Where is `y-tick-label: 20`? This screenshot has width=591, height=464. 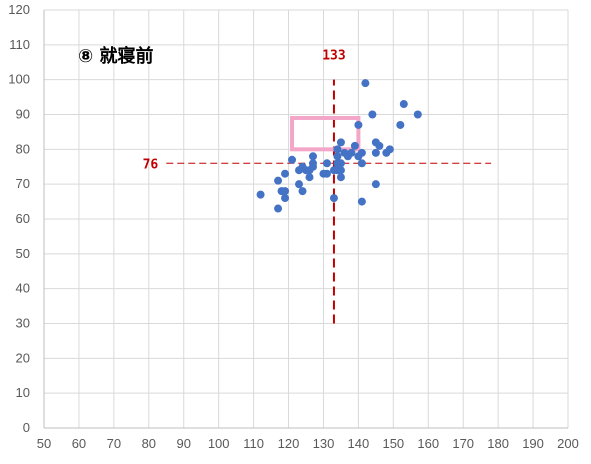
y-tick-label: 20 is located at coordinates (23, 357).